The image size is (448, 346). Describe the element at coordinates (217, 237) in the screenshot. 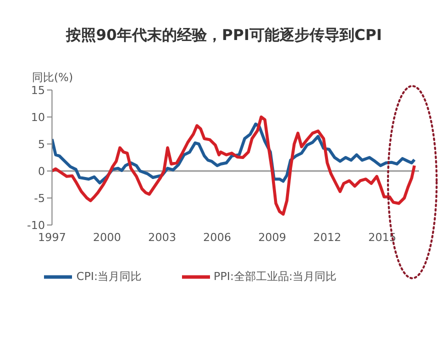

I see `x-tick-label: 2006` at that location.